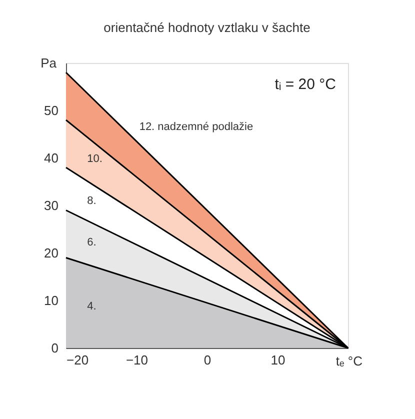 This screenshot has width=415, height=419. What do you see at coordinates (207, 27) in the screenshot?
I see `chart-title: orientačné hodnoty vztlaku v šachte` at bounding box center [207, 27].